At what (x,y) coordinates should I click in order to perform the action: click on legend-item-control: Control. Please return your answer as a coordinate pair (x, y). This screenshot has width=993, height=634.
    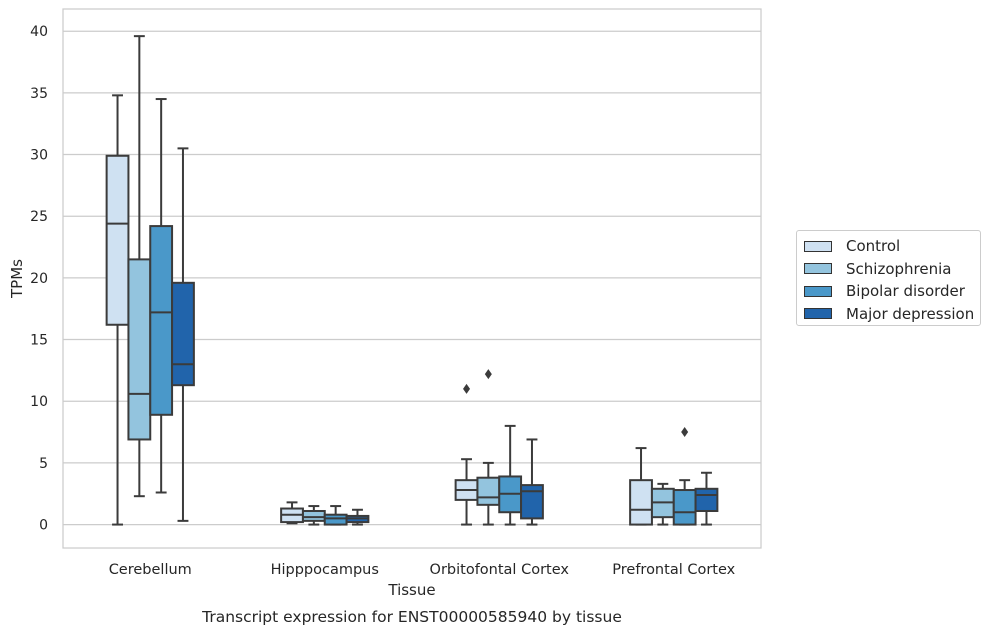
    Looking at the image, I should click on (892, 246).